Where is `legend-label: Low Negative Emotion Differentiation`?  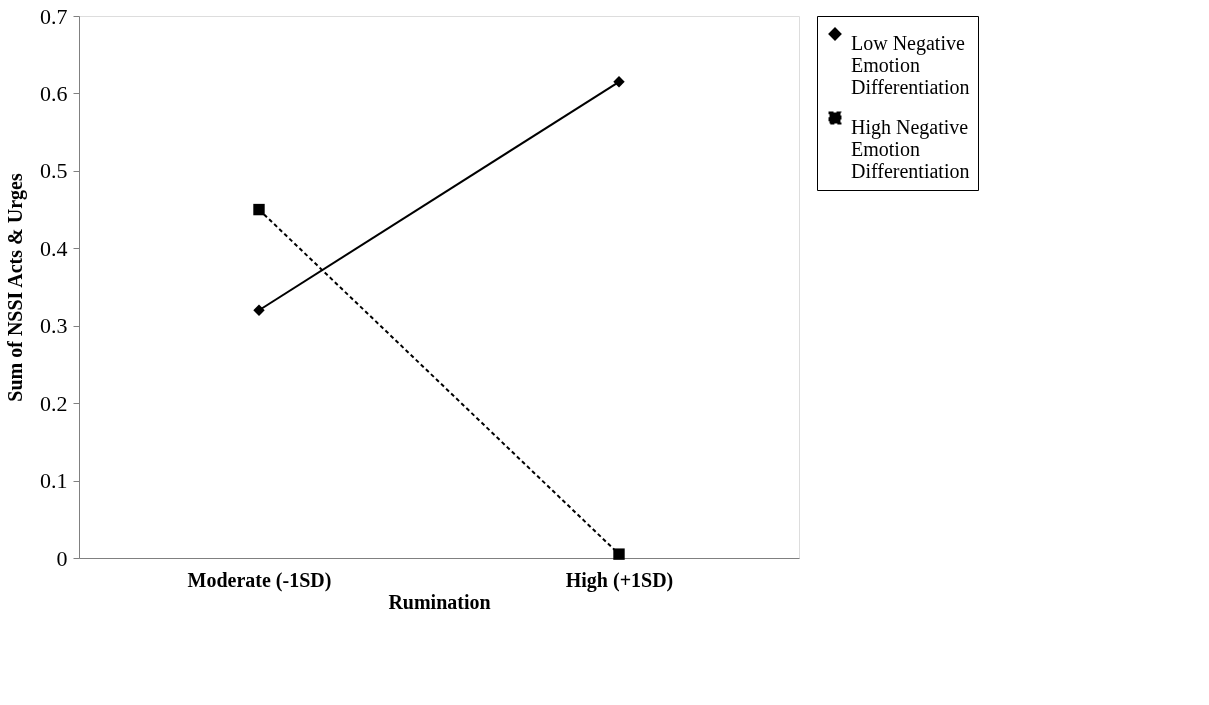
legend-label: Low Negative Emotion Differentiation is located at coordinates (910, 65).